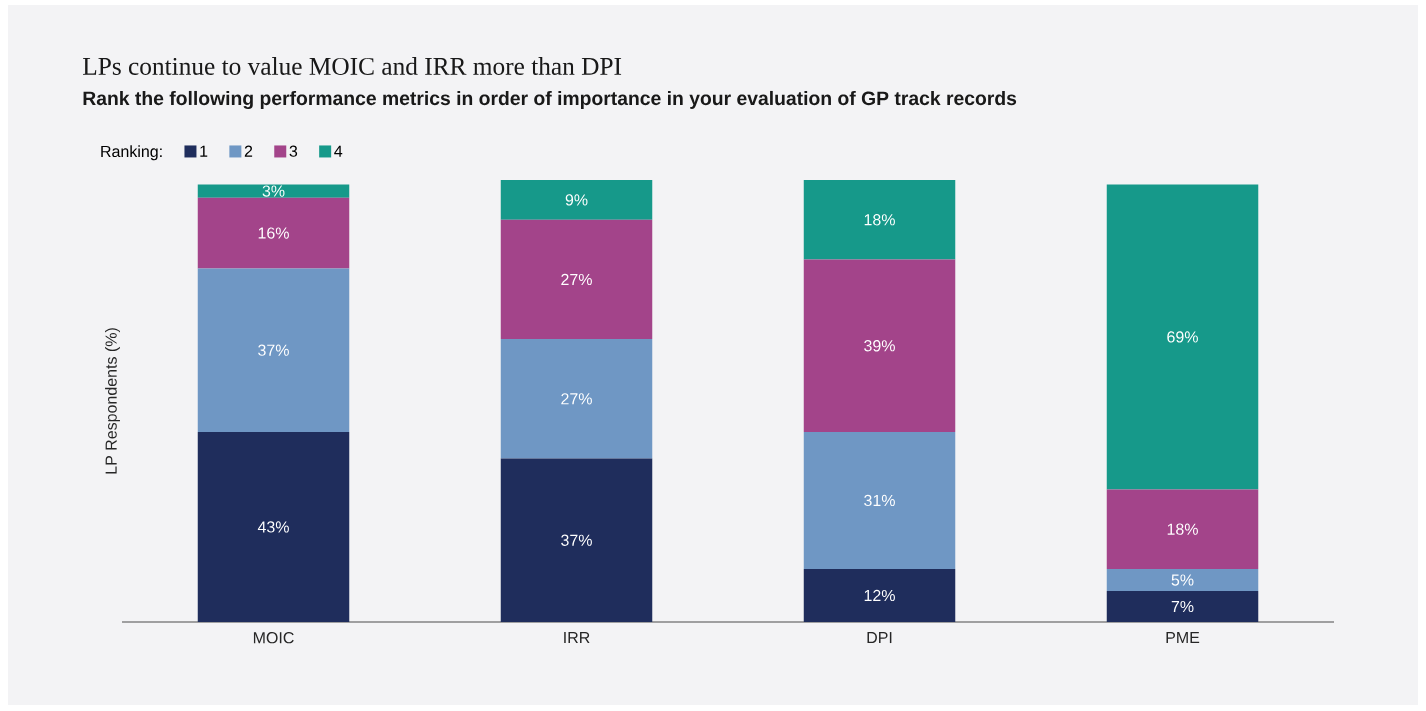 The height and width of the screenshot is (711, 1426). I want to click on legend-title: Ranking:, so click(131, 153).